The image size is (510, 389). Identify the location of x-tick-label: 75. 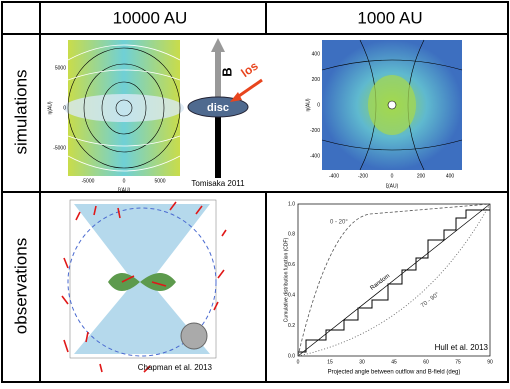
(458, 362).